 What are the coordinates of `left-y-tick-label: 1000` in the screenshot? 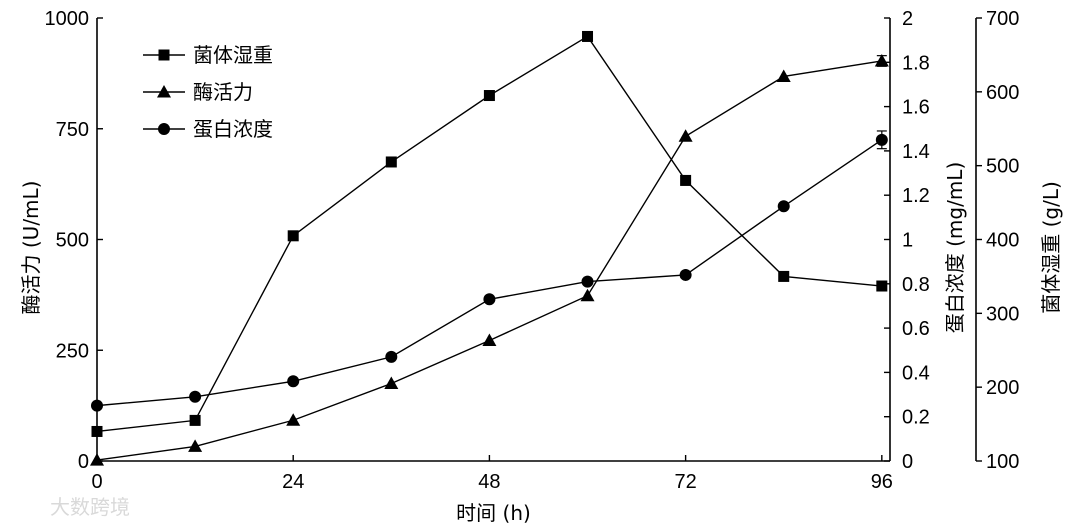 It's located at (67, 19).